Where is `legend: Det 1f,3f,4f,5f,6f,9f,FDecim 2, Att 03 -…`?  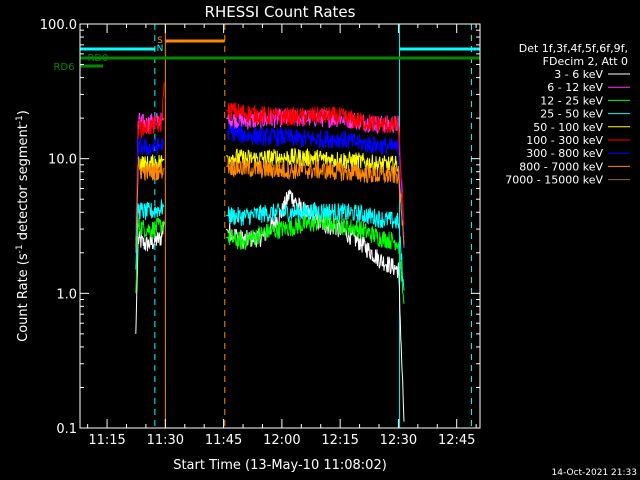 legend: Det 1f,3f,4f,5f,6f,9f,FDecim 2, Att 03 -… is located at coordinates (567, 114).